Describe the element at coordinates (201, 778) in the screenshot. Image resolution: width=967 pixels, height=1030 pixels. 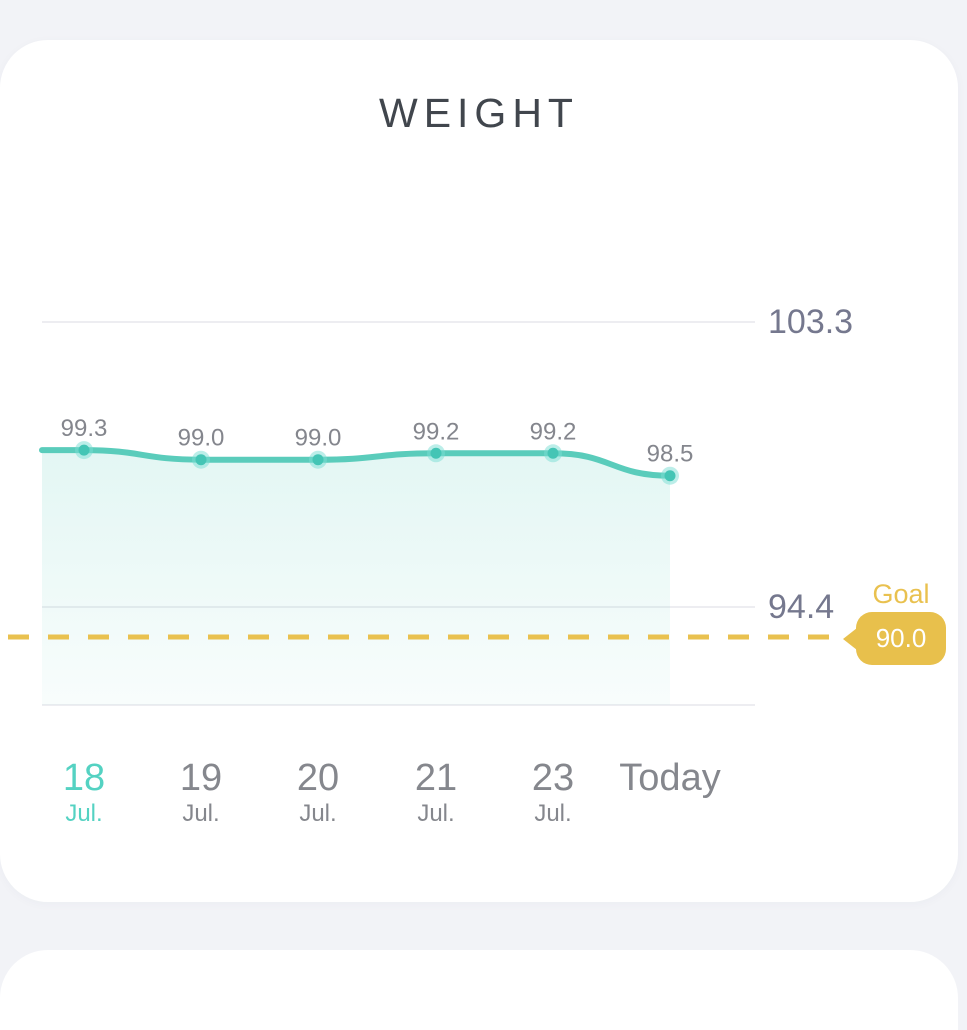
I see `date-day-label: 19` at that location.